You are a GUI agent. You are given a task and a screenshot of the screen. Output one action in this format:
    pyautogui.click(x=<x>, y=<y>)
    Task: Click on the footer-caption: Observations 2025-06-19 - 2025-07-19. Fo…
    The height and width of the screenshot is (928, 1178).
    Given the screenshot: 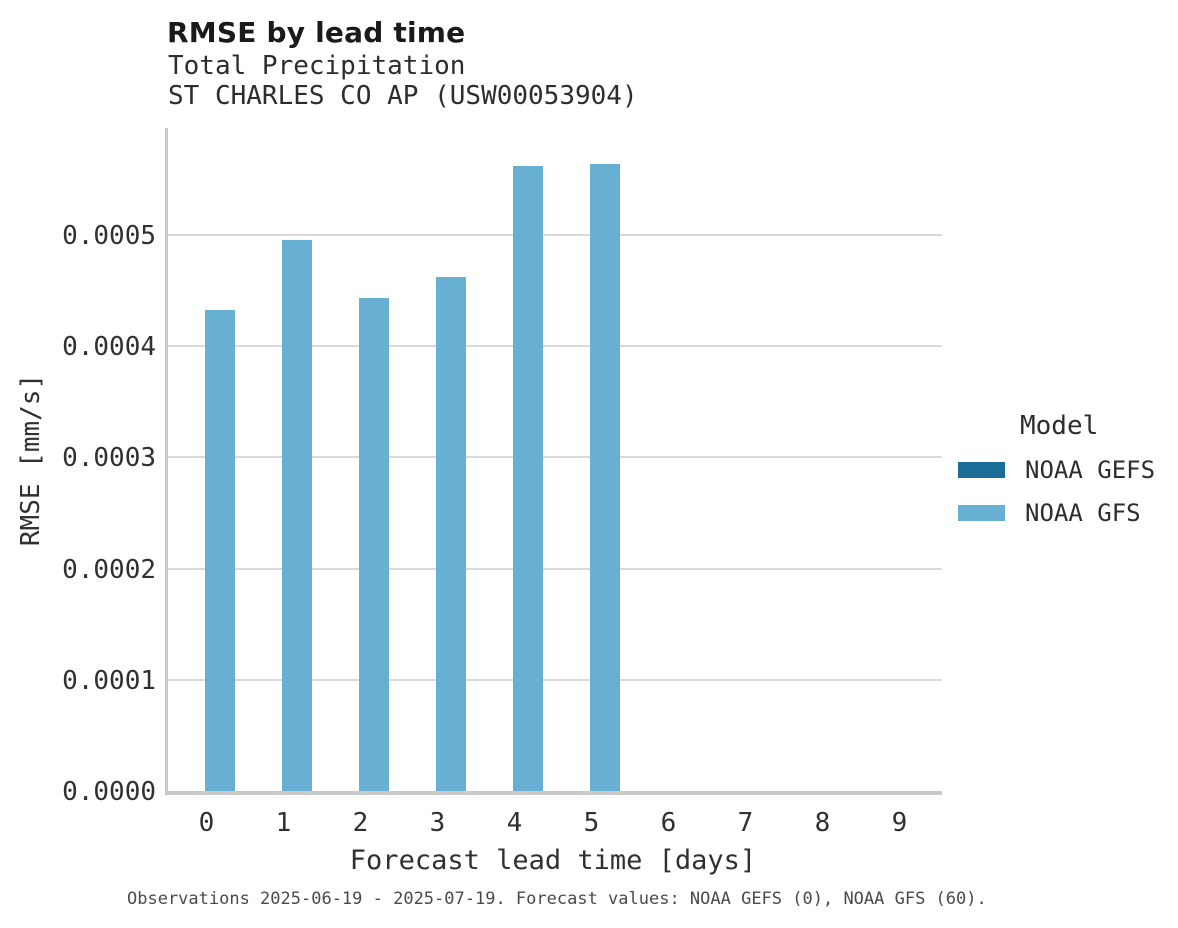 What is the action you would take?
    pyautogui.click(x=557, y=899)
    